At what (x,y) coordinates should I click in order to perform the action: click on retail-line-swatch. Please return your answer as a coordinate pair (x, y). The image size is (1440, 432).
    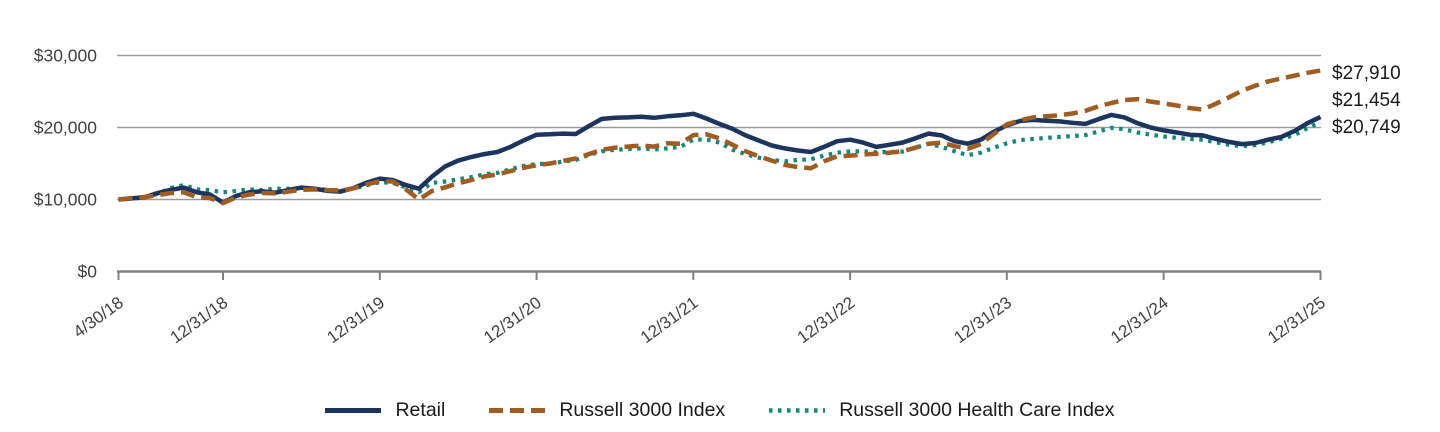
    Looking at the image, I should click on (353, 410).